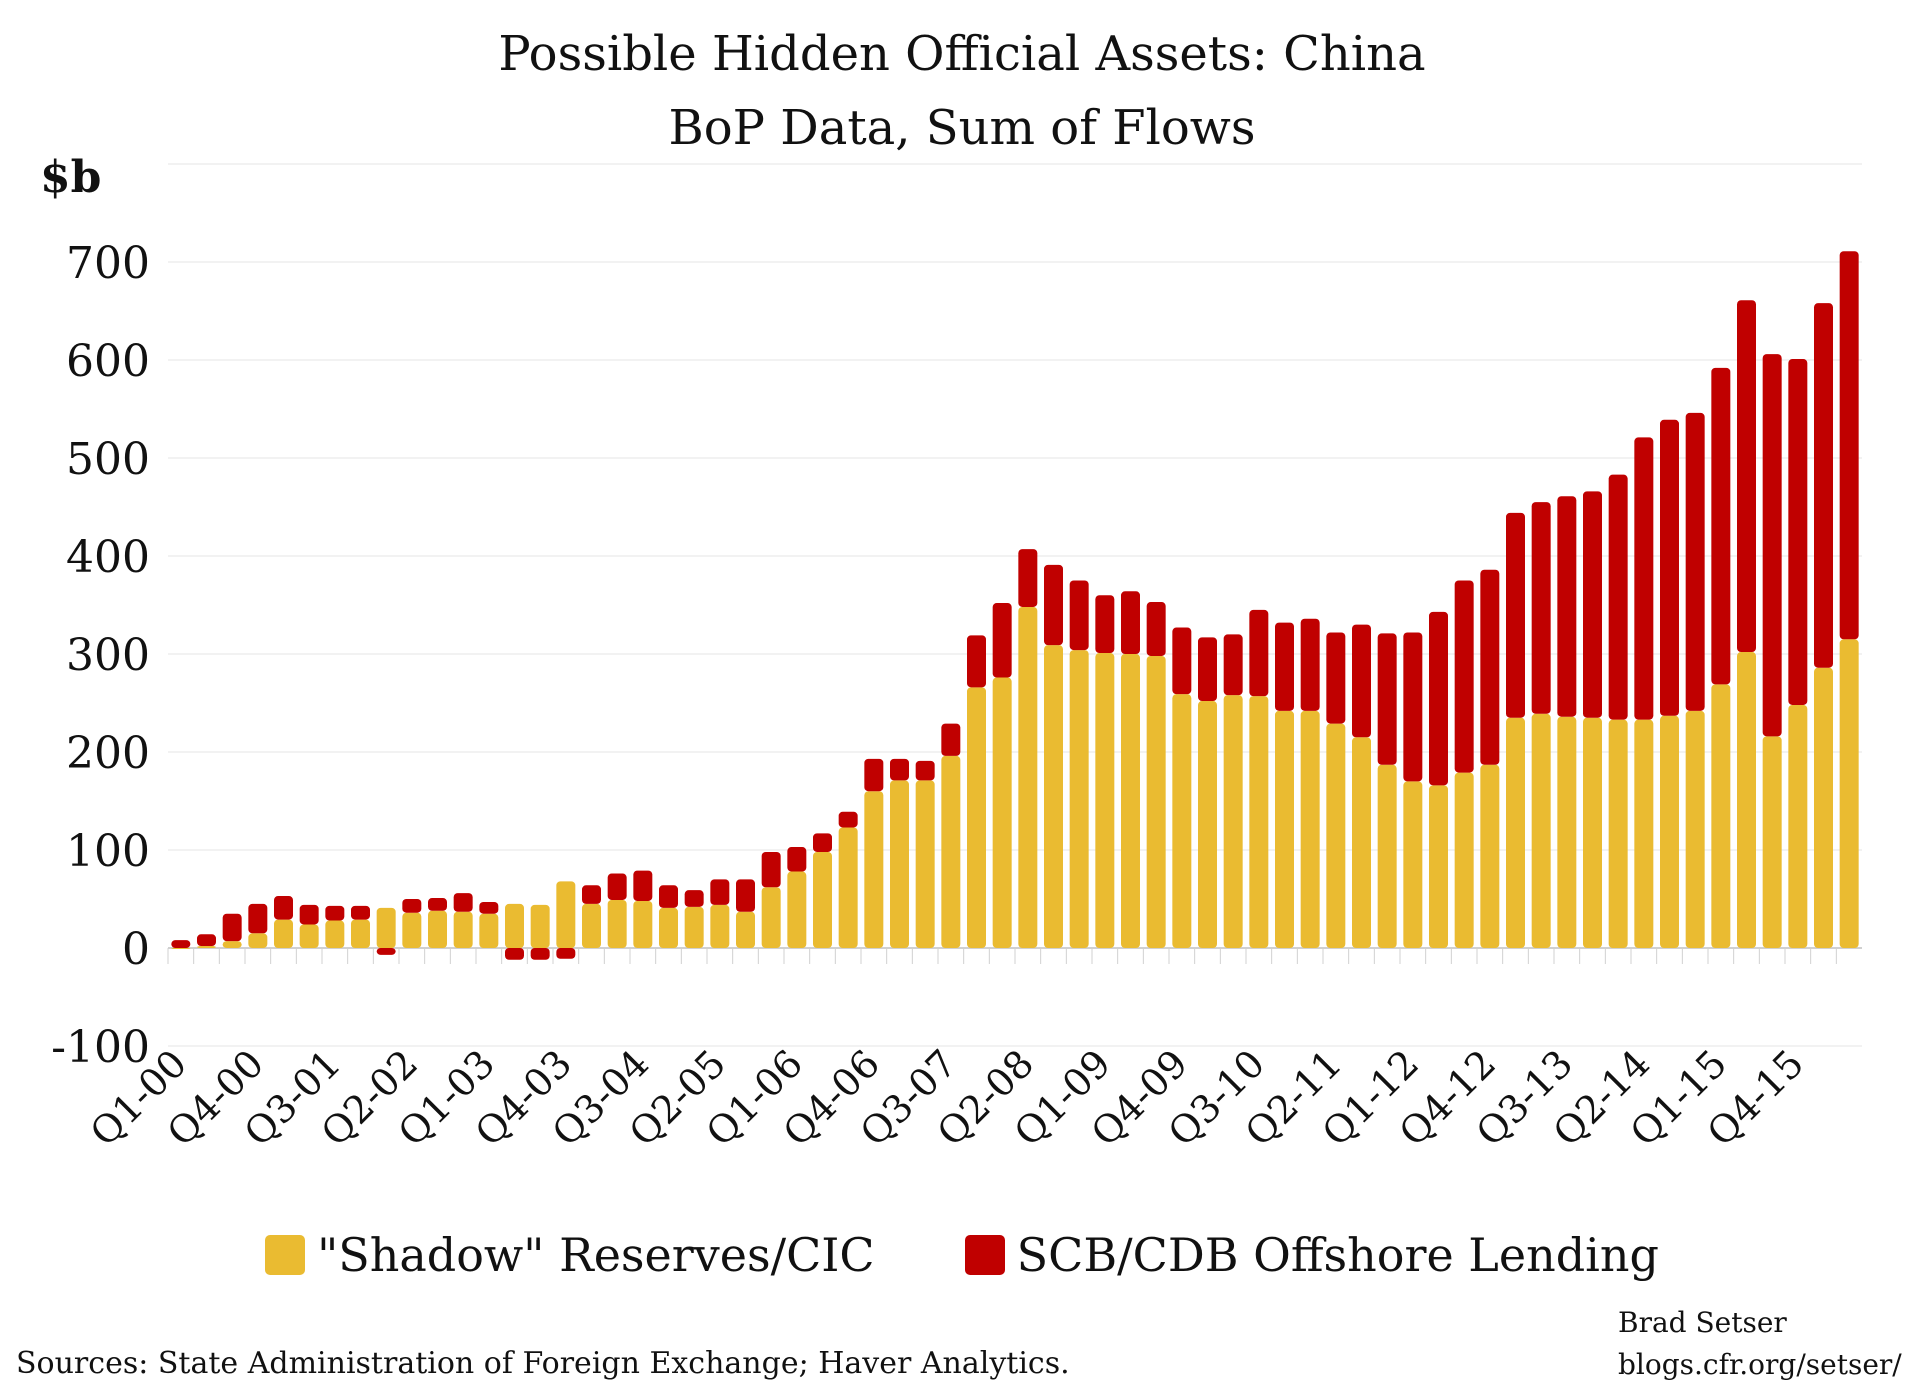 This screenshot has width=1924, height=1386. I want to click on y-tick-label: 200, so click(108, 753).